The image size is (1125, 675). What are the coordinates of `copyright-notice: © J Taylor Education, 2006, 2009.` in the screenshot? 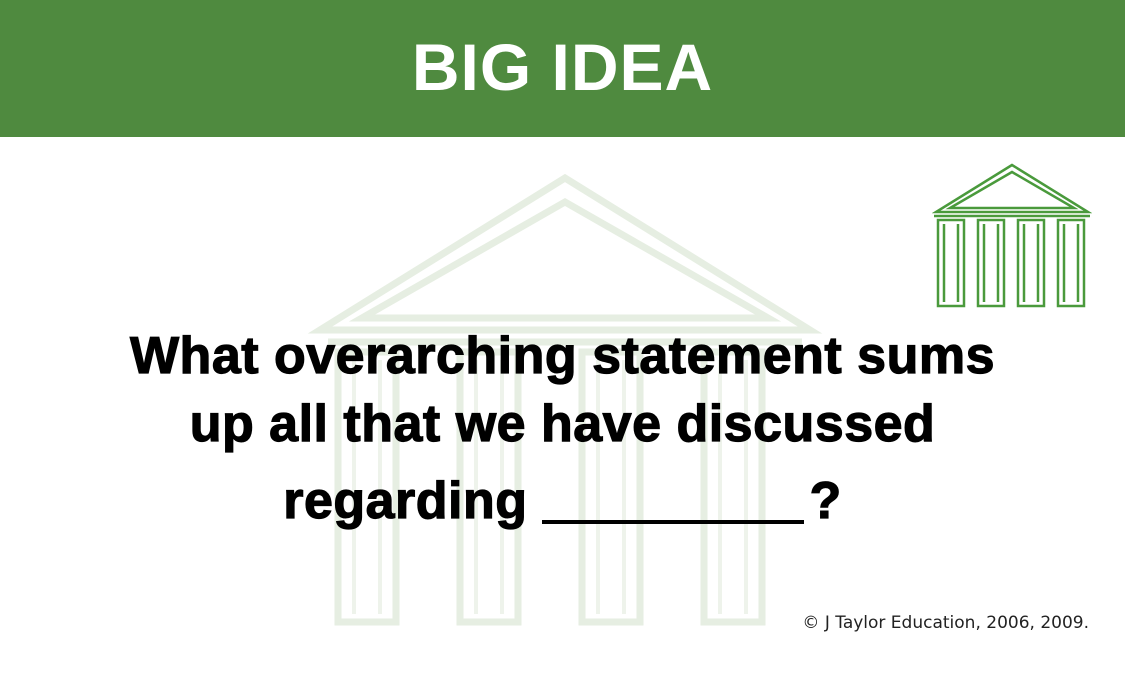 It's located at (945, 623).